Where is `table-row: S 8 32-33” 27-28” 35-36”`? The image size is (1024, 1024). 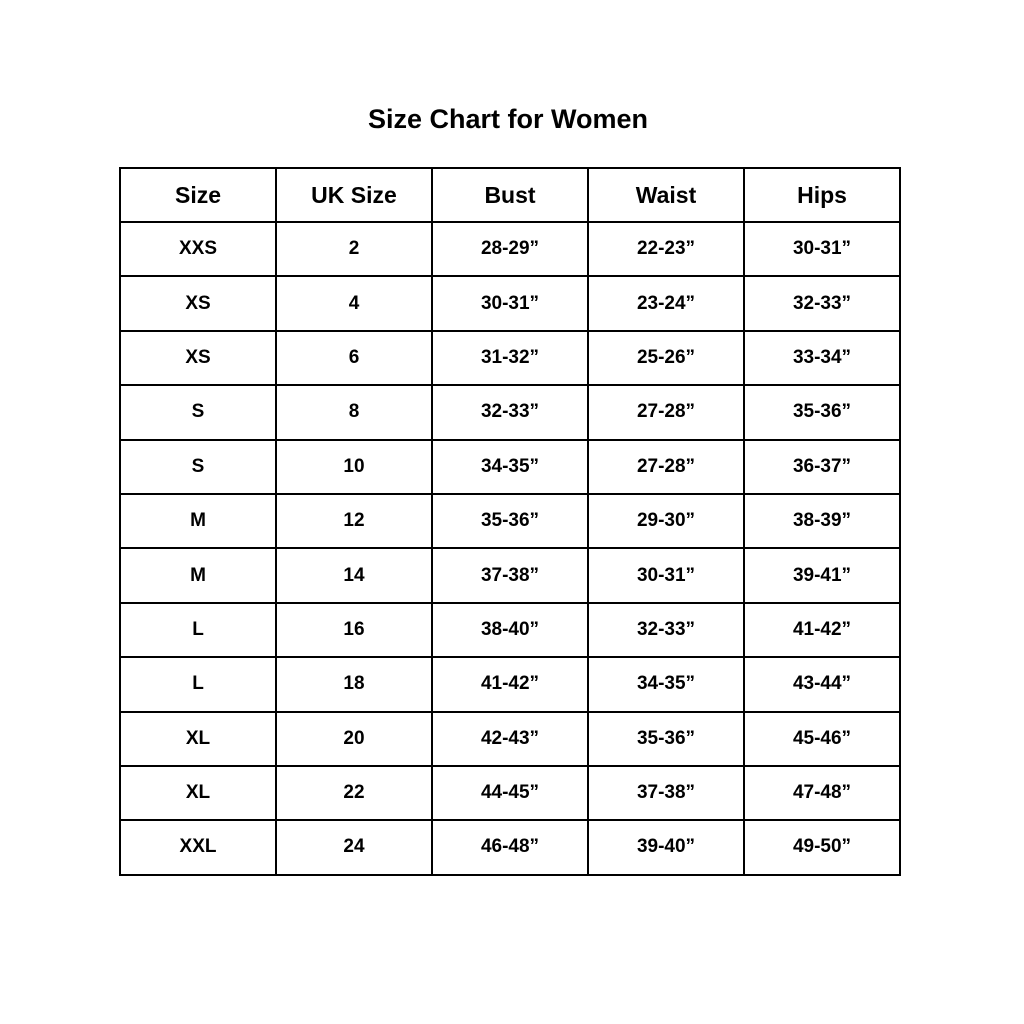
table-row: S 8 32-33” 27-28” 35-36” is located at coordinates (510, 412).